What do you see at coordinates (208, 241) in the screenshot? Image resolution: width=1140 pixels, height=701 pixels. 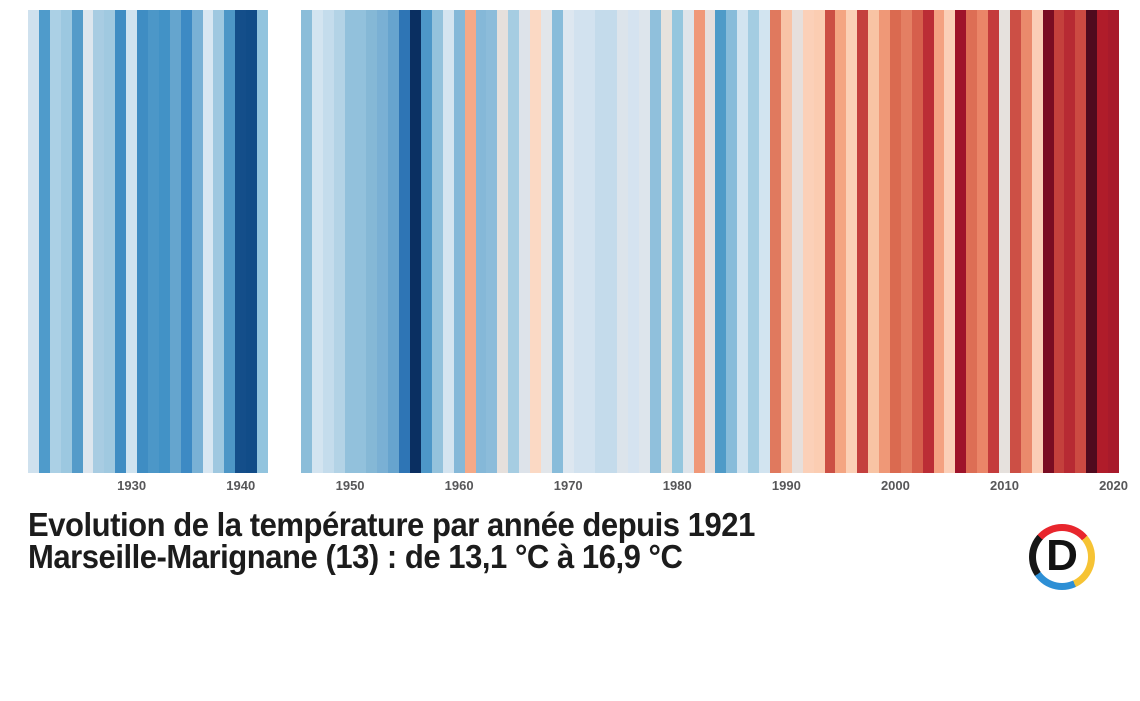 I see `stripe-1937` at bounding box center [208, 241].